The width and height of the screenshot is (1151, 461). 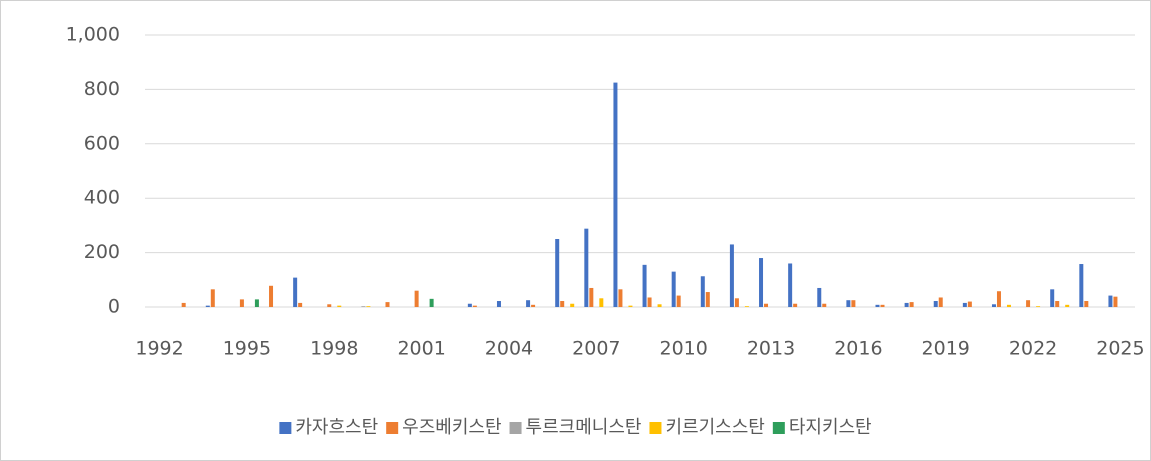 I want to click on x-tick-label: 2013, so click(x=771, y=349).